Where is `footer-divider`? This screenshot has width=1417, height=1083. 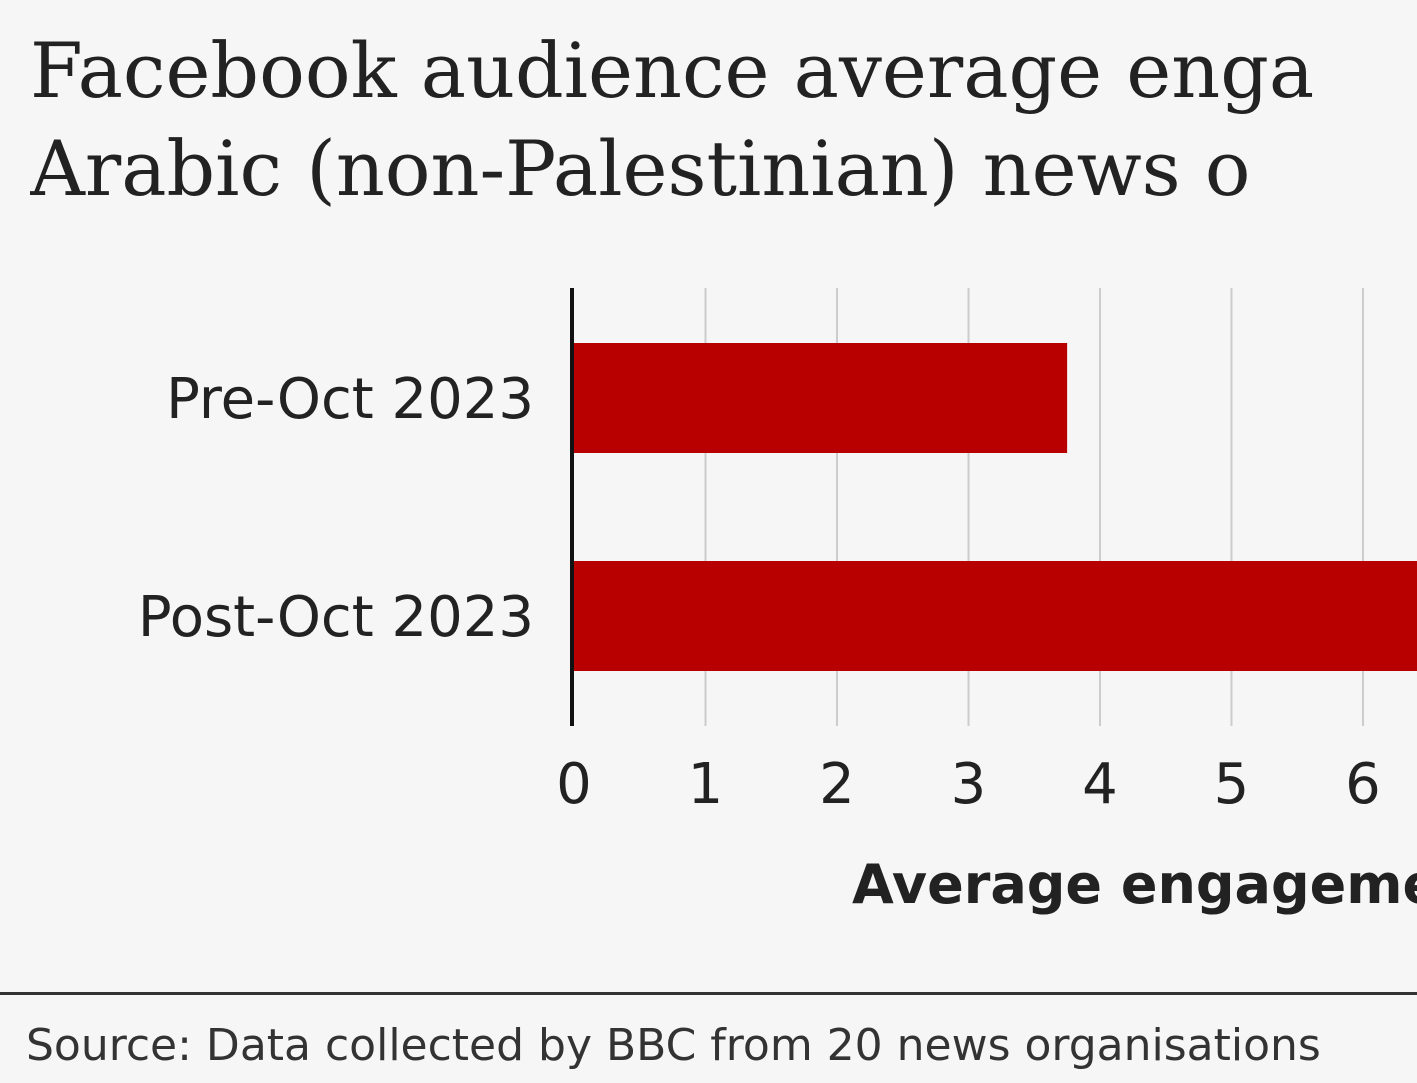
footer-divider is located at coordinates (708, 993).